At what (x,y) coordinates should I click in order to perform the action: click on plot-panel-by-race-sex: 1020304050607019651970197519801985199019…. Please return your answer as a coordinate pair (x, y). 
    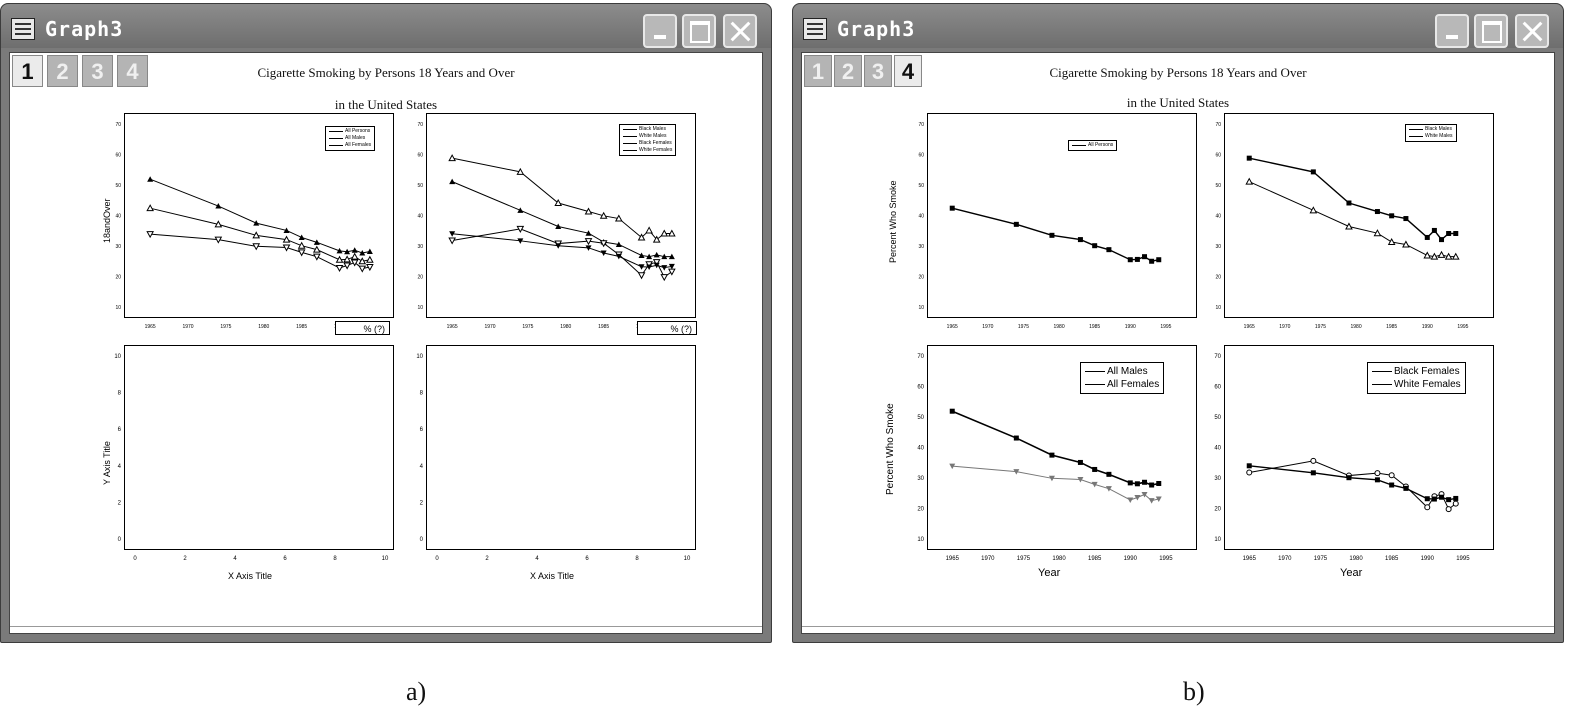
    Looking at the image, I should click on (556, 221).